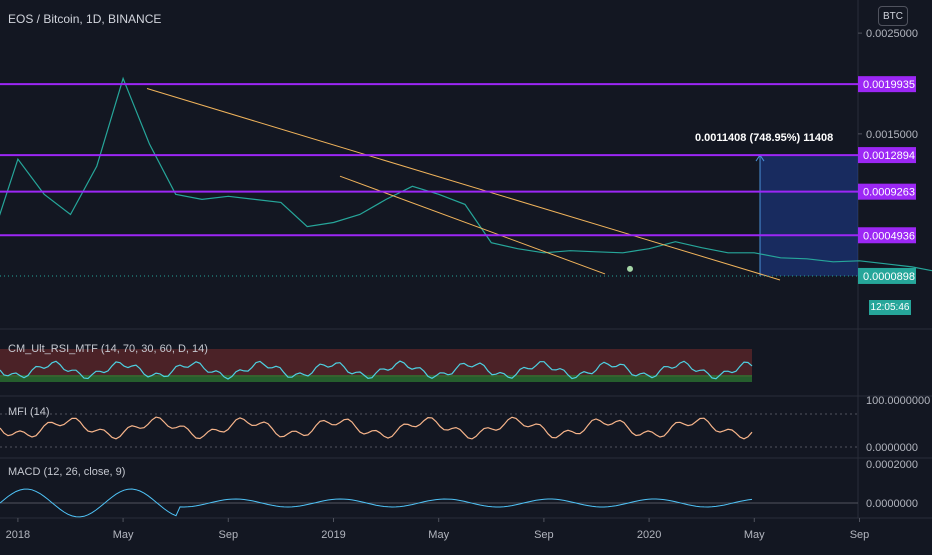 The width and height of the screenshot is (932, 555). I want to click on price-axis-label: 0.0015000, so click(892, 135).